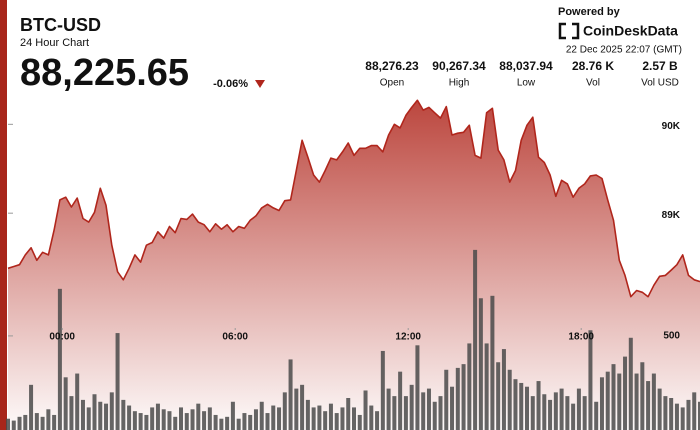 The image size is (700, 430). Describe the element at coordinates (60, 25) in the screenshot. I see `symbol: BTC-USD` at that location.